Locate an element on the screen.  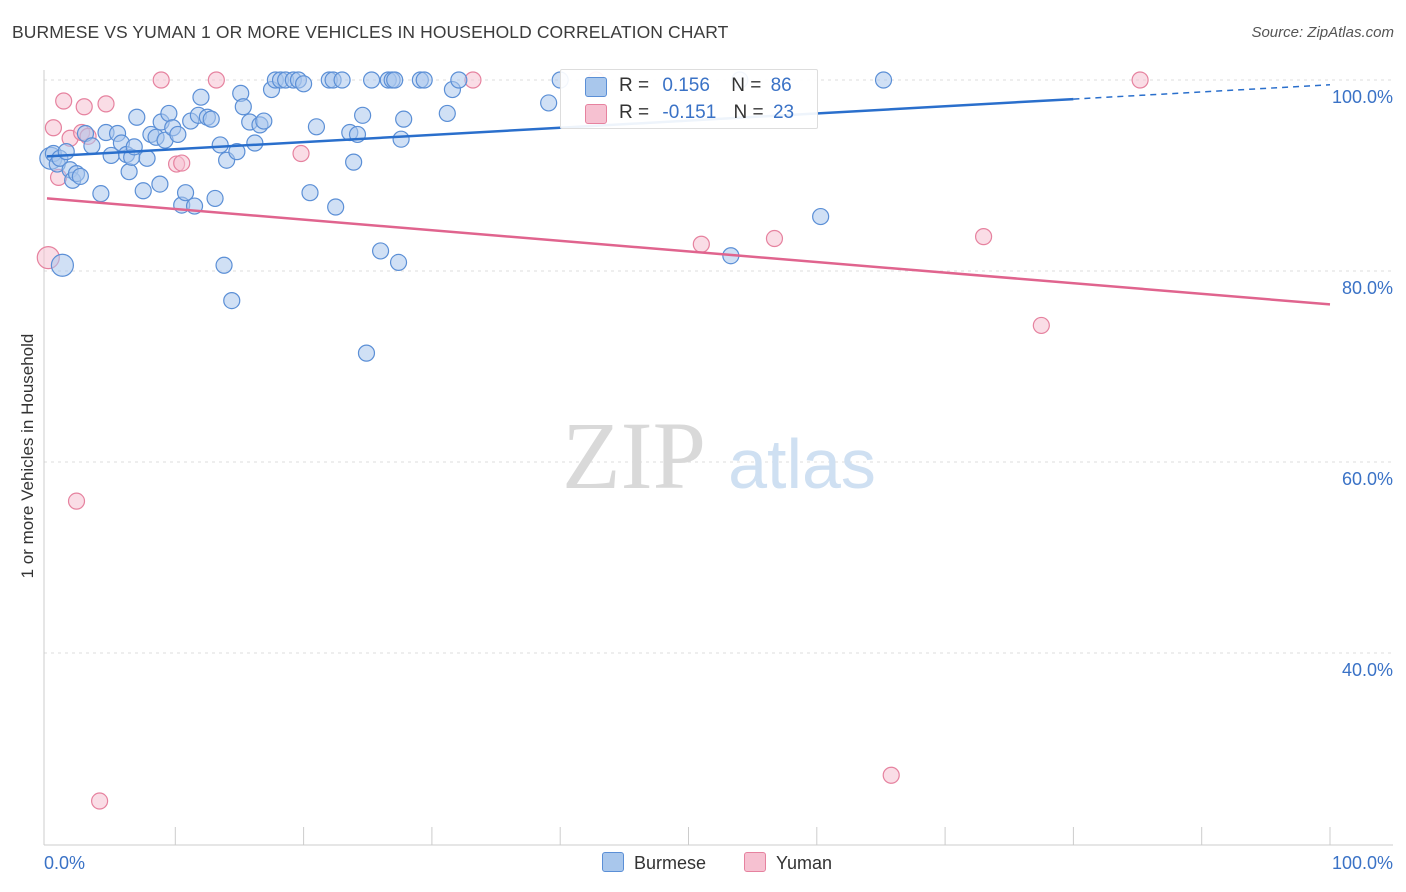
burmese-r-value: 0.156 is located at coordinates (686, 85).